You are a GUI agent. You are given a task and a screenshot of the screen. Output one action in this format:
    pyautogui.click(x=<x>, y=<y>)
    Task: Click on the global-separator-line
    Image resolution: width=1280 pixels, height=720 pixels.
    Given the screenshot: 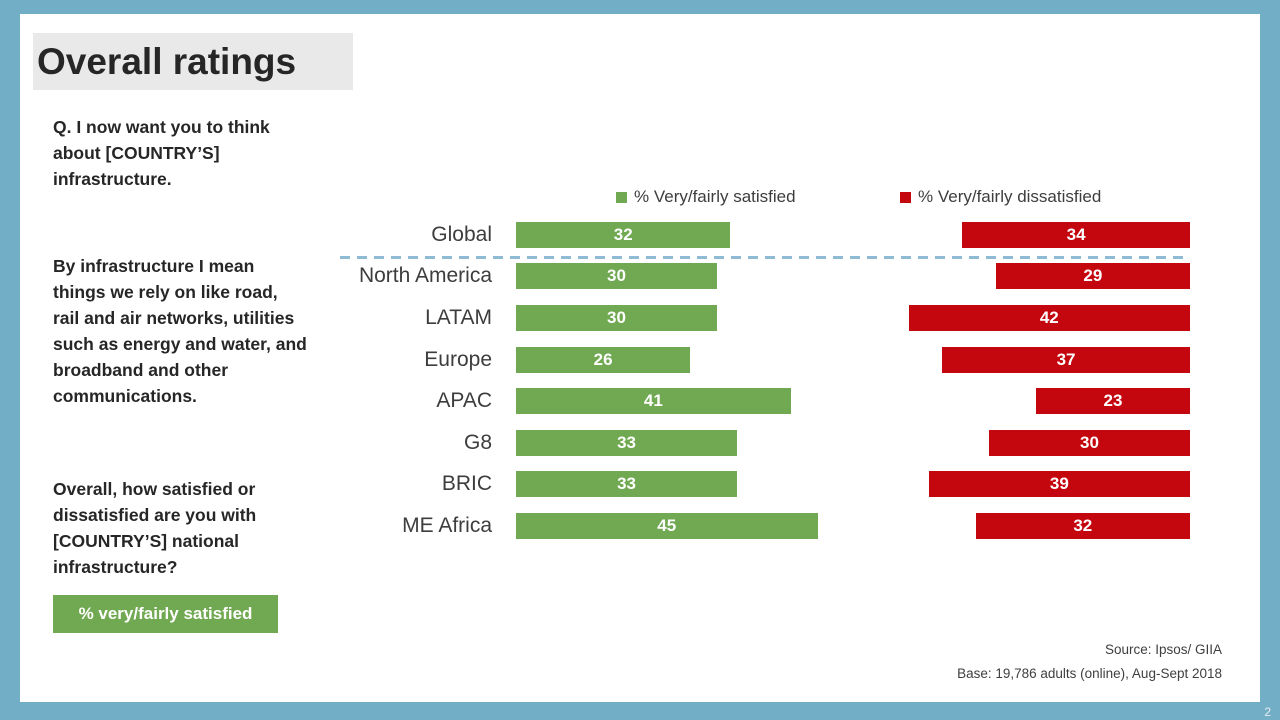 What is the action you would take?
    pyautogui.click(x=765, y=257)
    